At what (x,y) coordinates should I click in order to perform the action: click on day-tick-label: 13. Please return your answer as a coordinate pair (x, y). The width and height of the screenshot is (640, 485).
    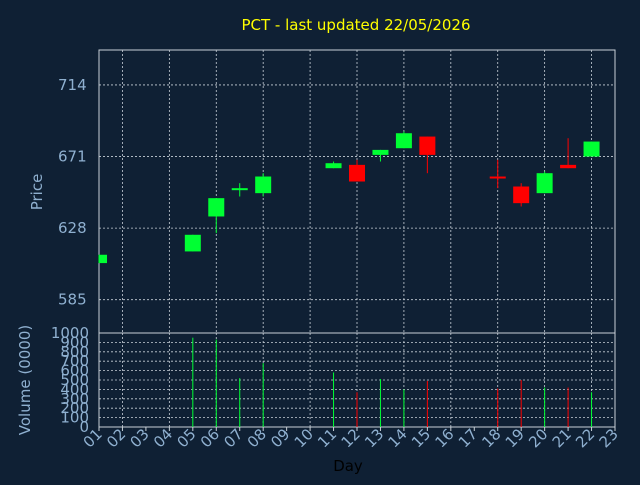
    Looking at the image, I should click on (374, 438).